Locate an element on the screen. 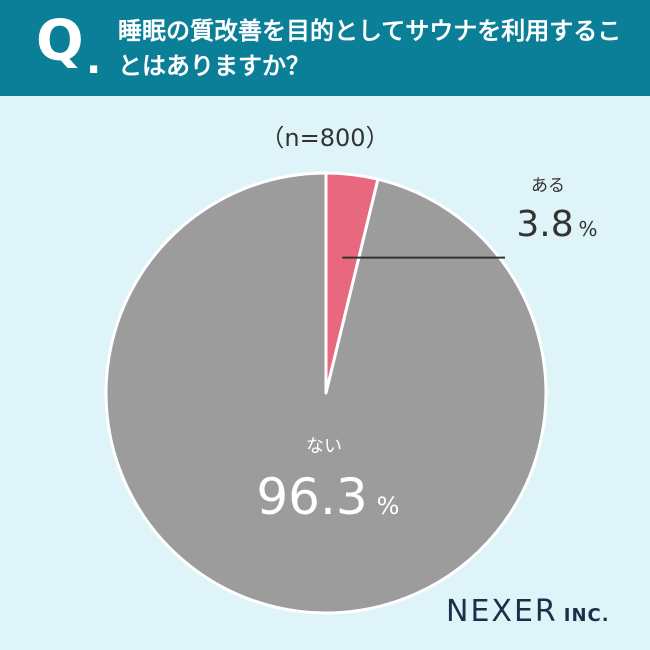 The image size is (650, 650). slice-label-no: ない is located at coordinates (324, 446).